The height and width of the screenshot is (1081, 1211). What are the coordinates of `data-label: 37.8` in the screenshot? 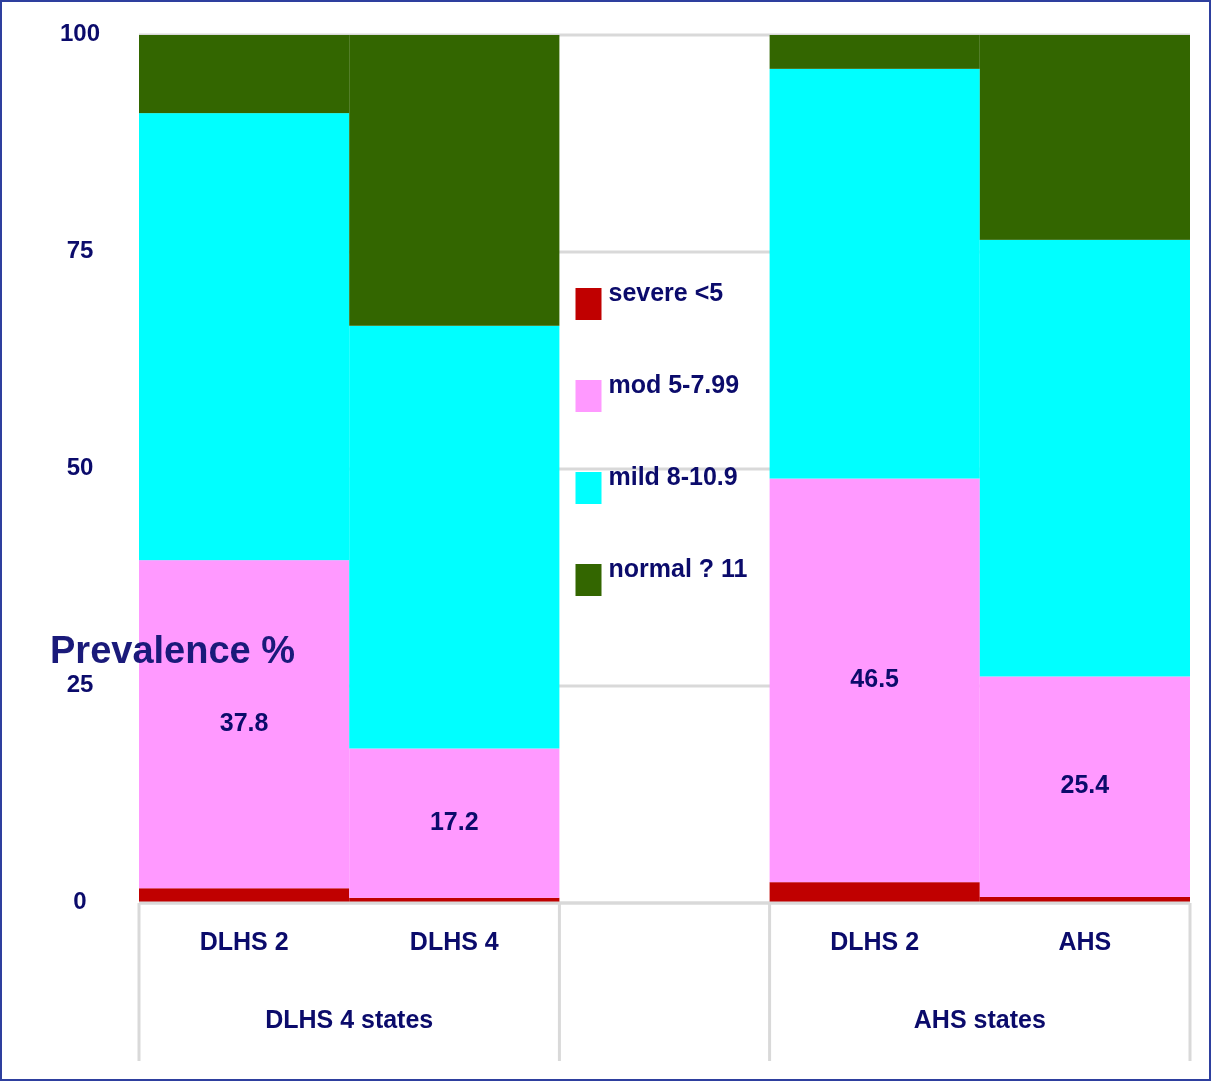 It's located at (244, 721).